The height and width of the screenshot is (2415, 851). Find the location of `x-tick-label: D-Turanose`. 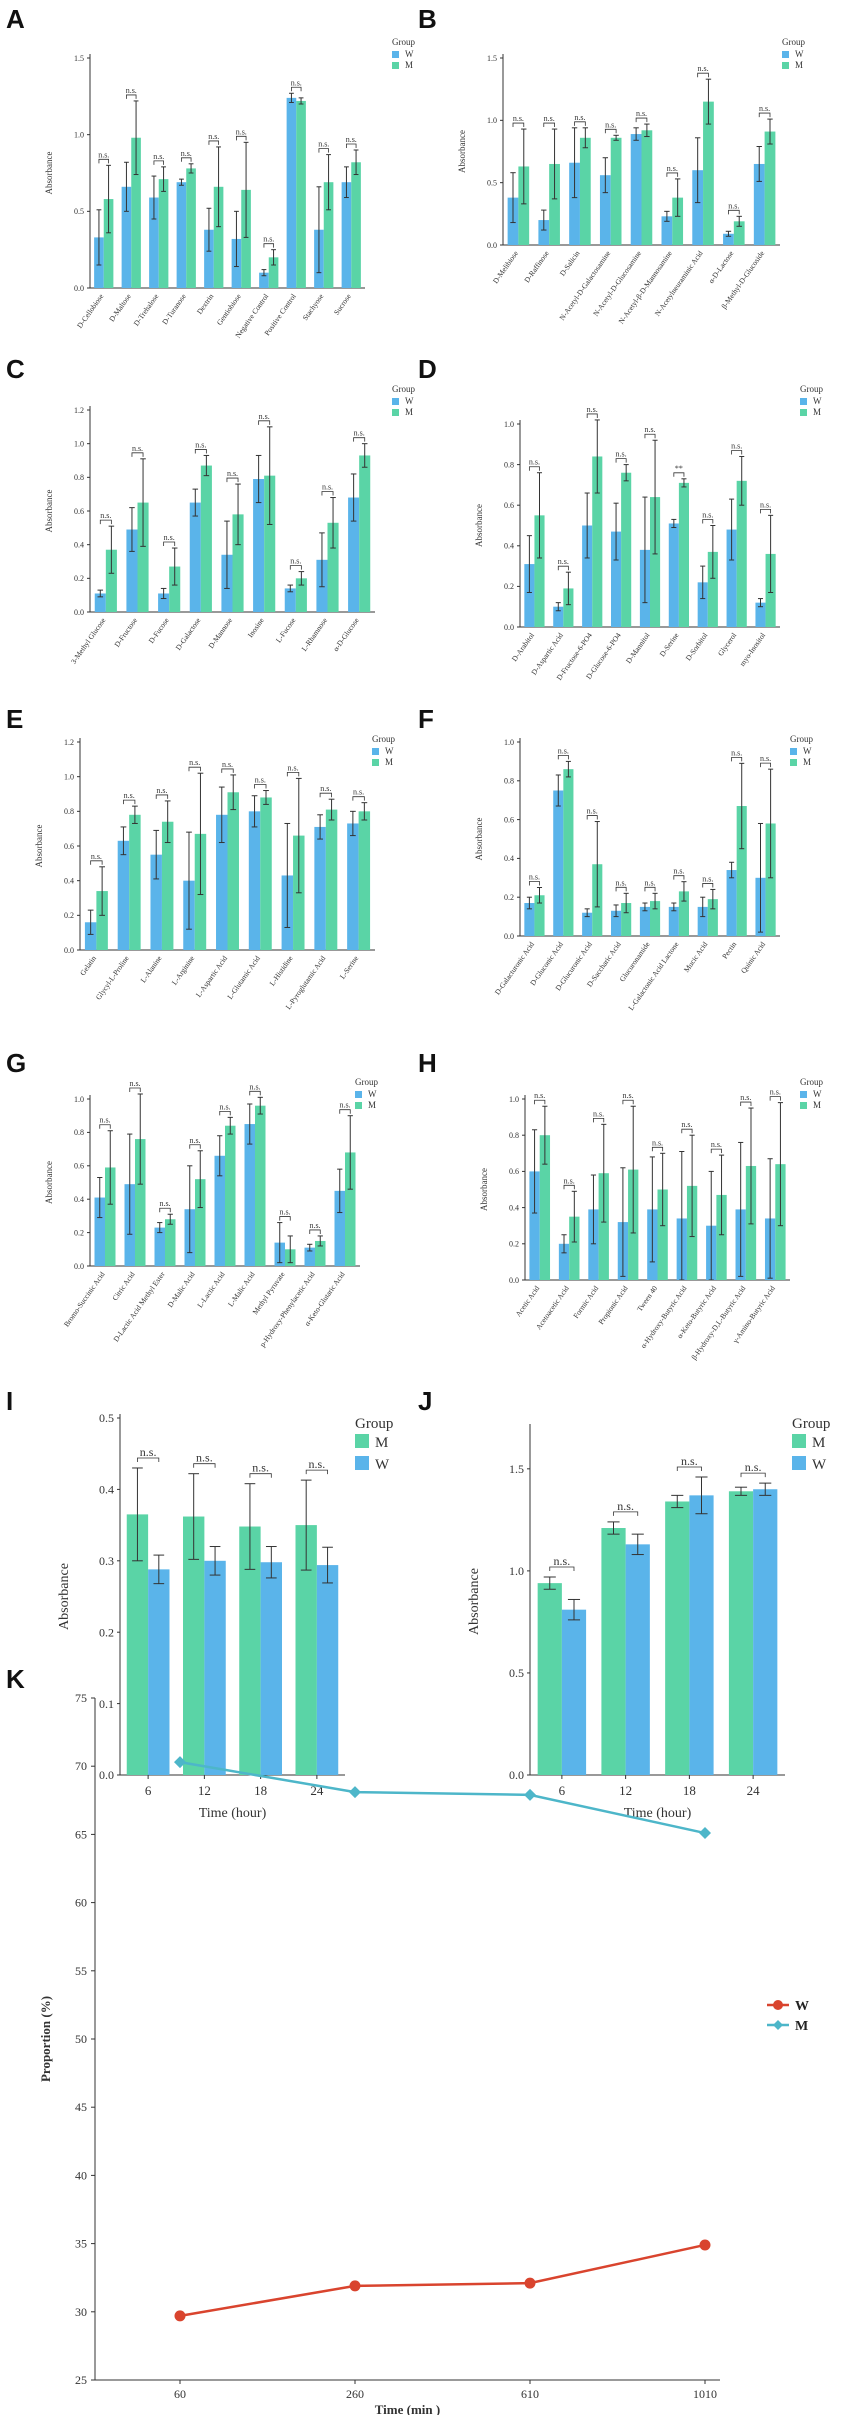

x-tick-label: D-Turanose is located at coordinates (174, 308).